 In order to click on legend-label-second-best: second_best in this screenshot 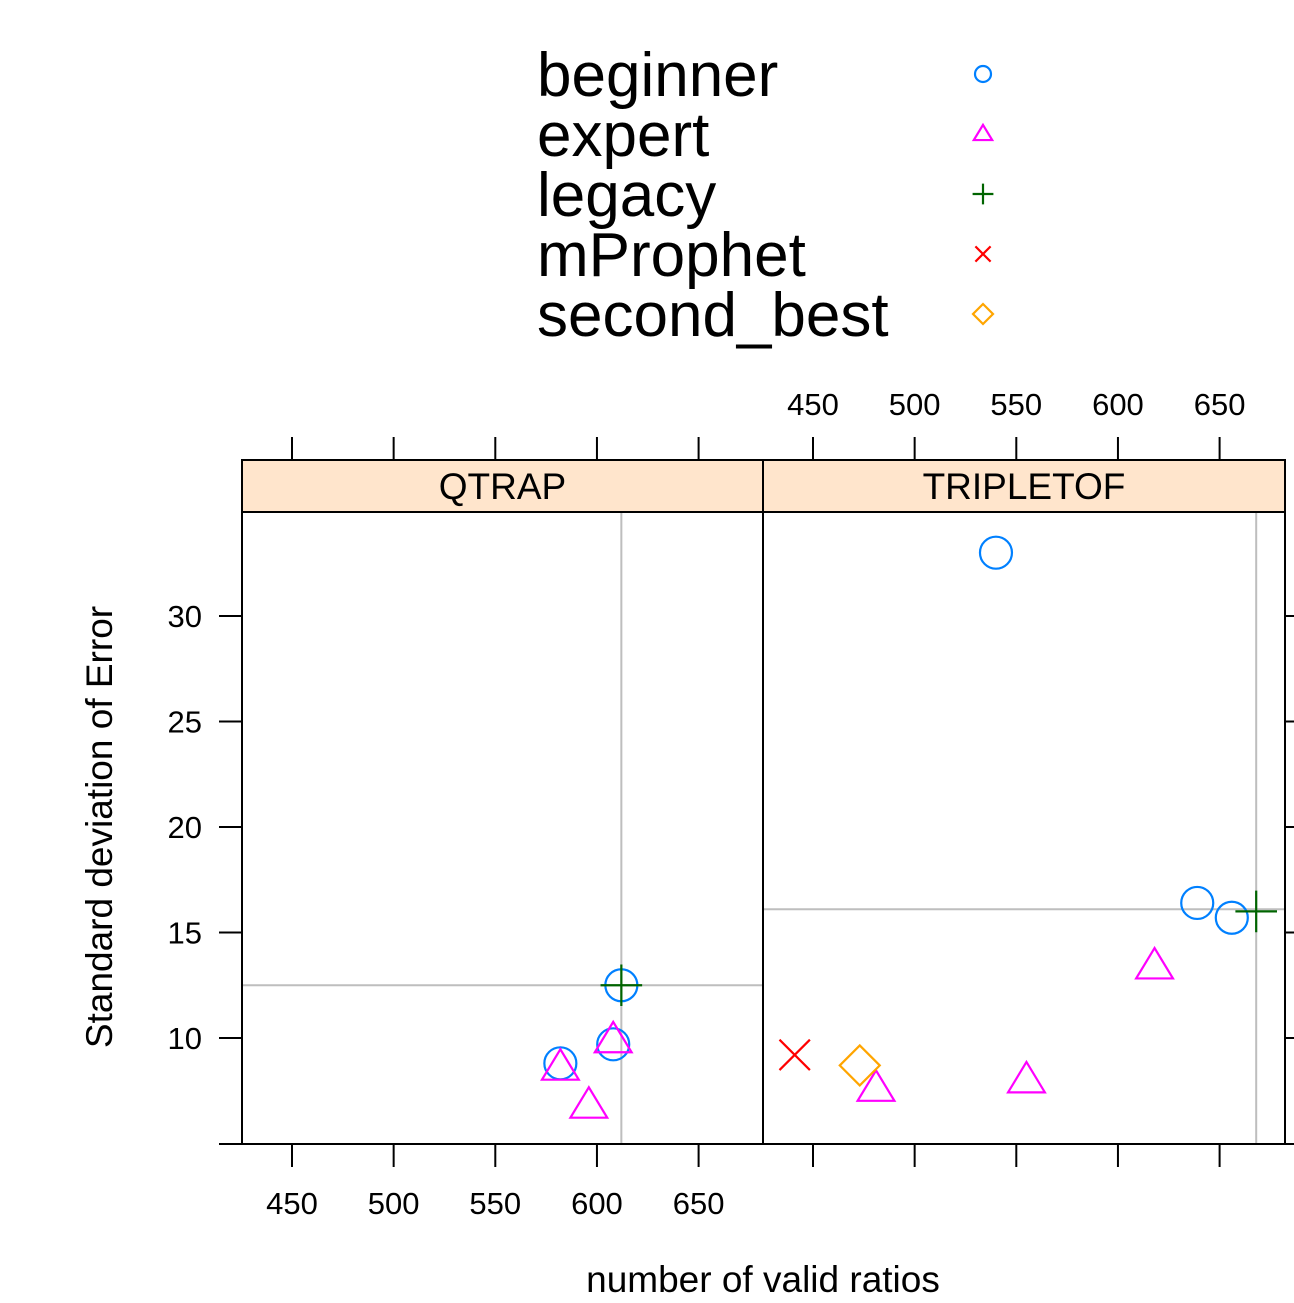, I will do `click(713, 315)`.